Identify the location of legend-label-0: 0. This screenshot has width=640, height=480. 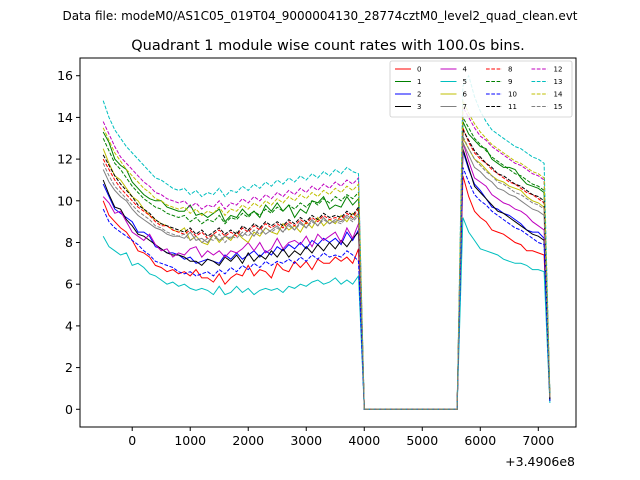
(419, 70).